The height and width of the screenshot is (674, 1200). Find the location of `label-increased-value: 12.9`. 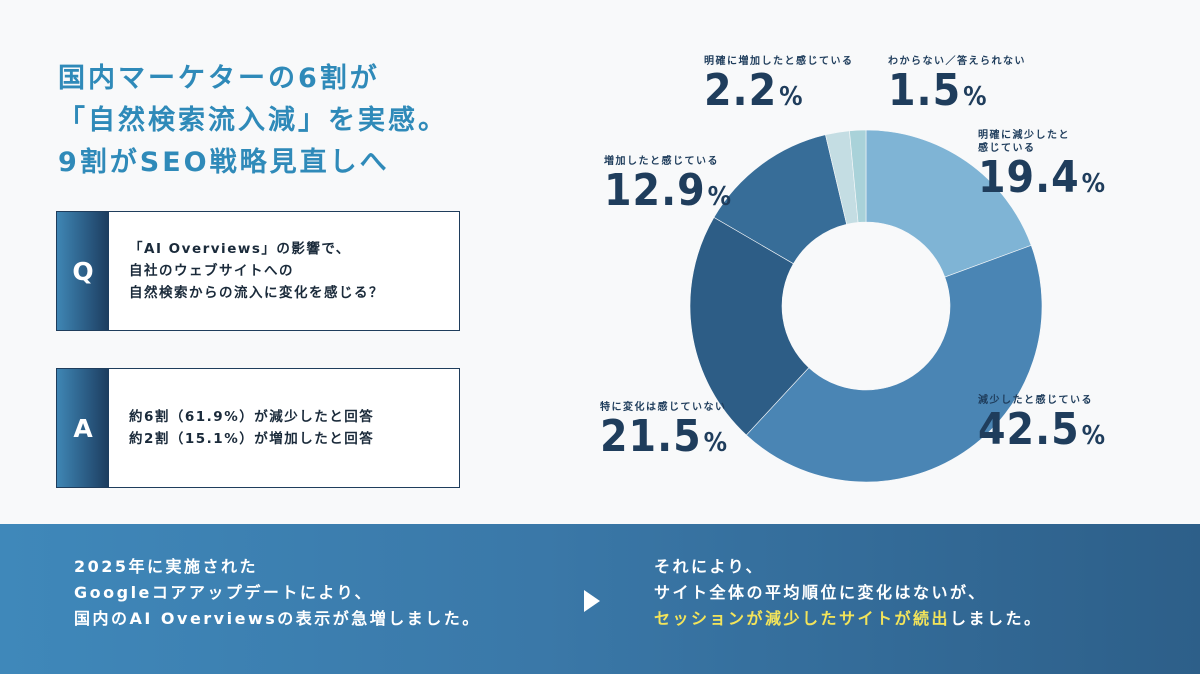

label-increased-value: 12.9 is located at coordinates (655, 190).